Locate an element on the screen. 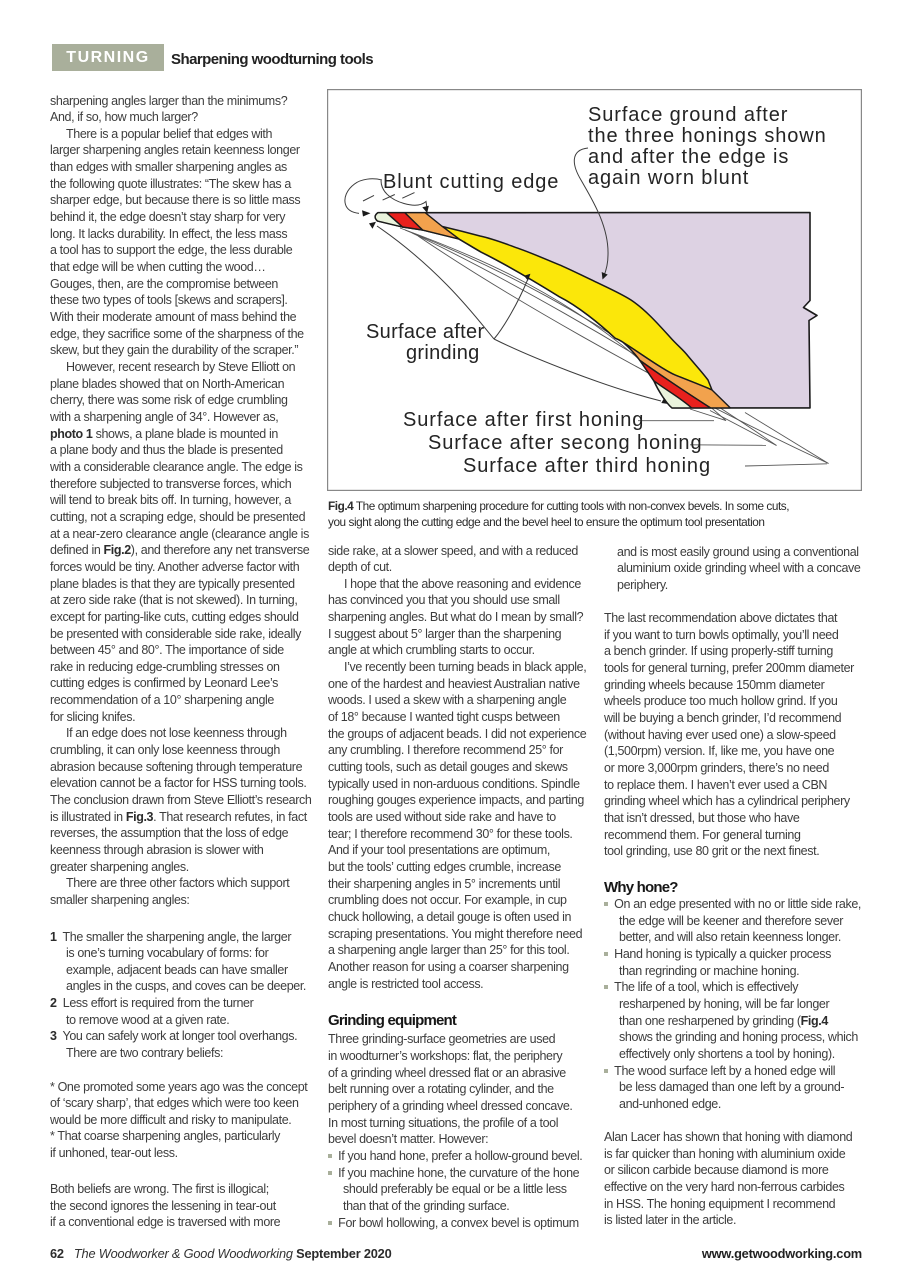 The height and width of the screenshot is (1280, 905). svg-text: Blunt cutting edge is located at coordinates (471, 182).